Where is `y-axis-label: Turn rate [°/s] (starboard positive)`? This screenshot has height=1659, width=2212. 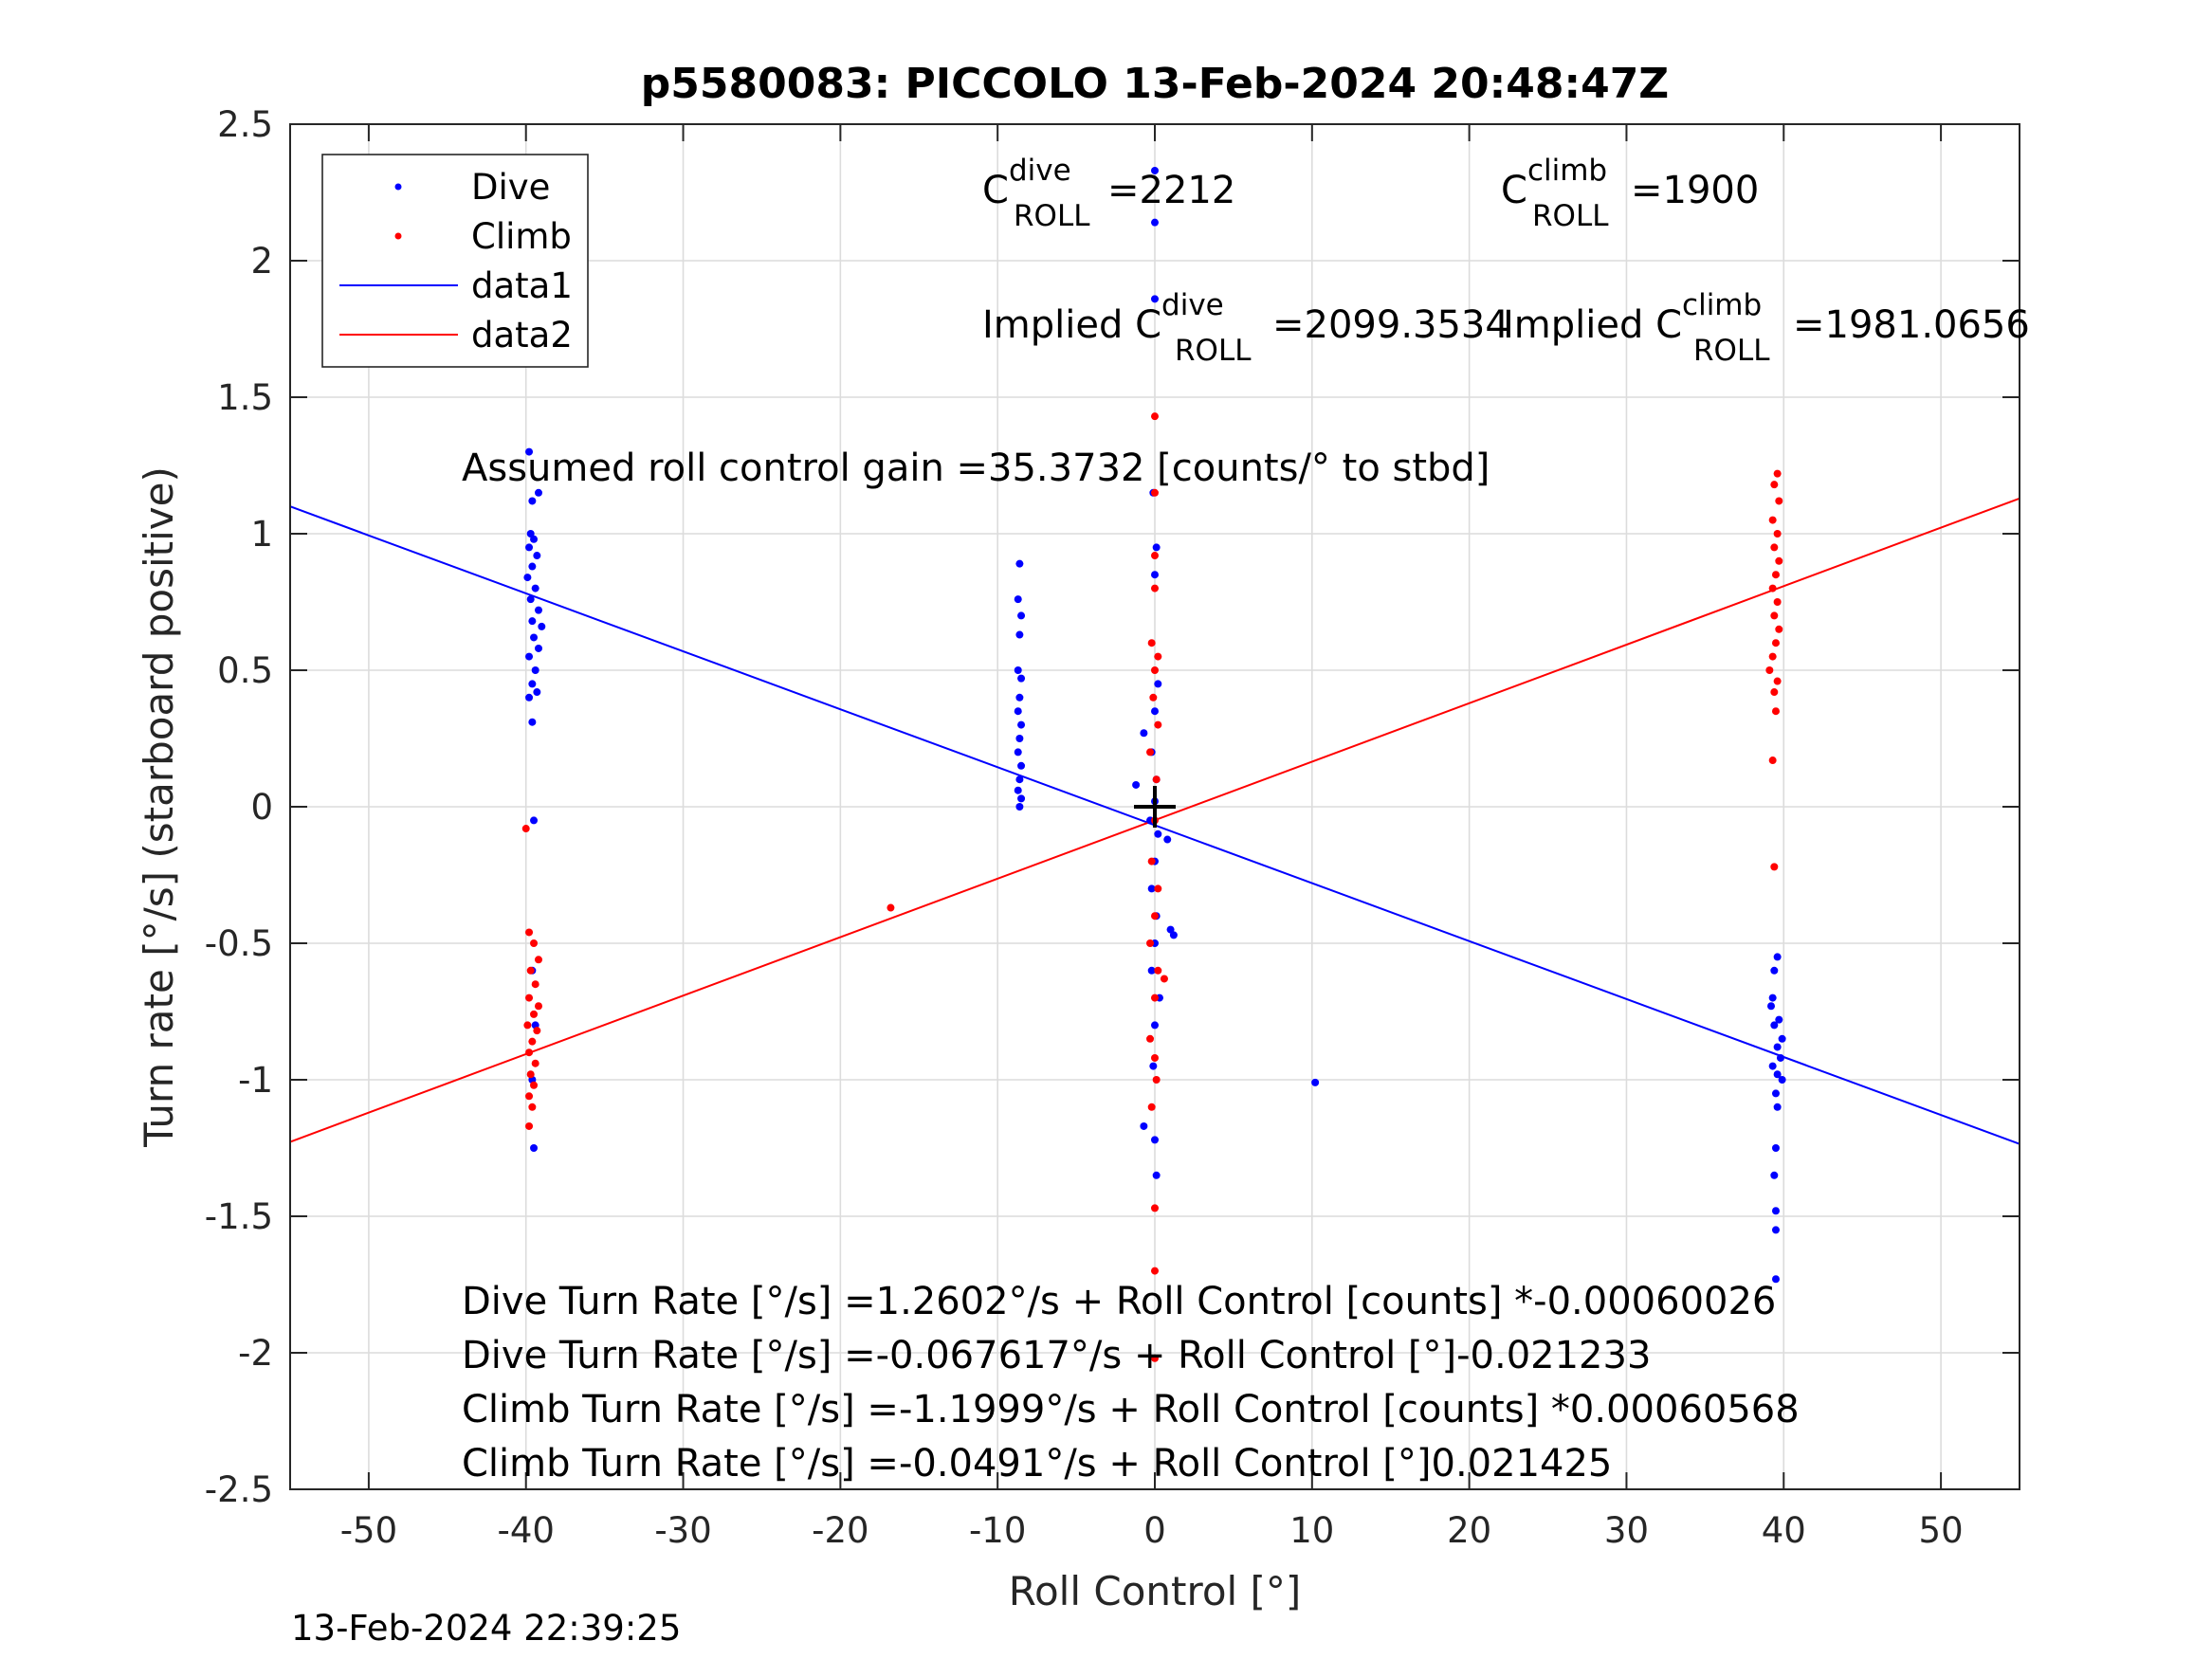 y-axis-label: Turn rate [°/s] (starboard positive) is located at coordinates (159, 807).